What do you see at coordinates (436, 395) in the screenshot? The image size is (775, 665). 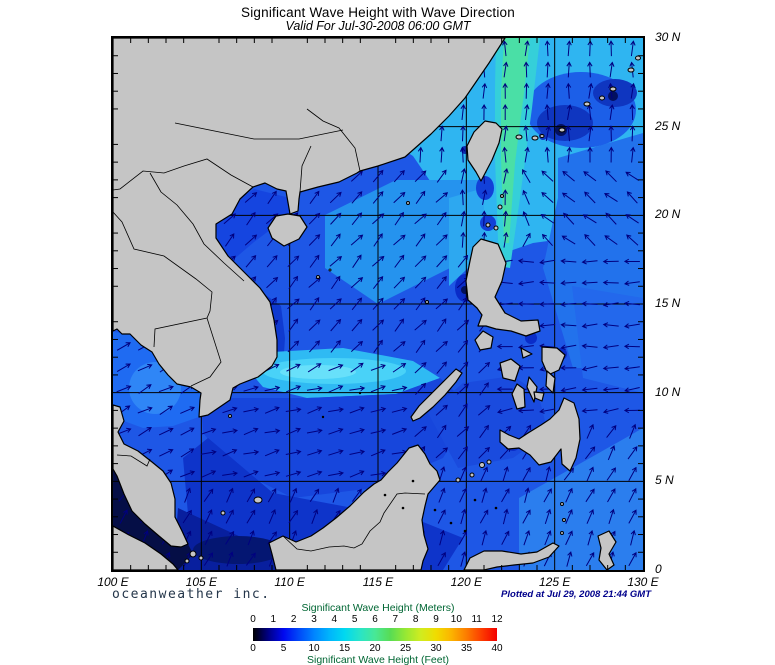 I see `land-palawan` at bounding box center [436, 395].